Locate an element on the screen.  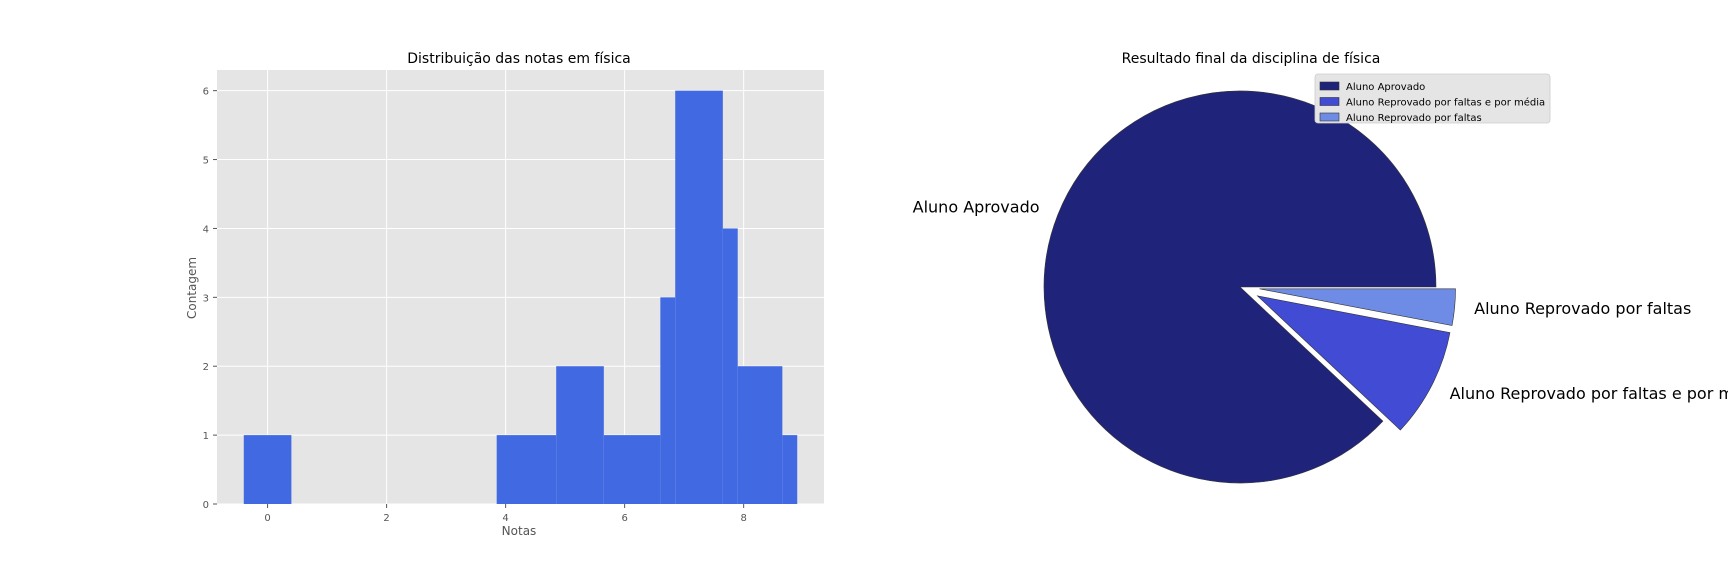
y-tick-label: 2 is located at coordinates (206, 367).